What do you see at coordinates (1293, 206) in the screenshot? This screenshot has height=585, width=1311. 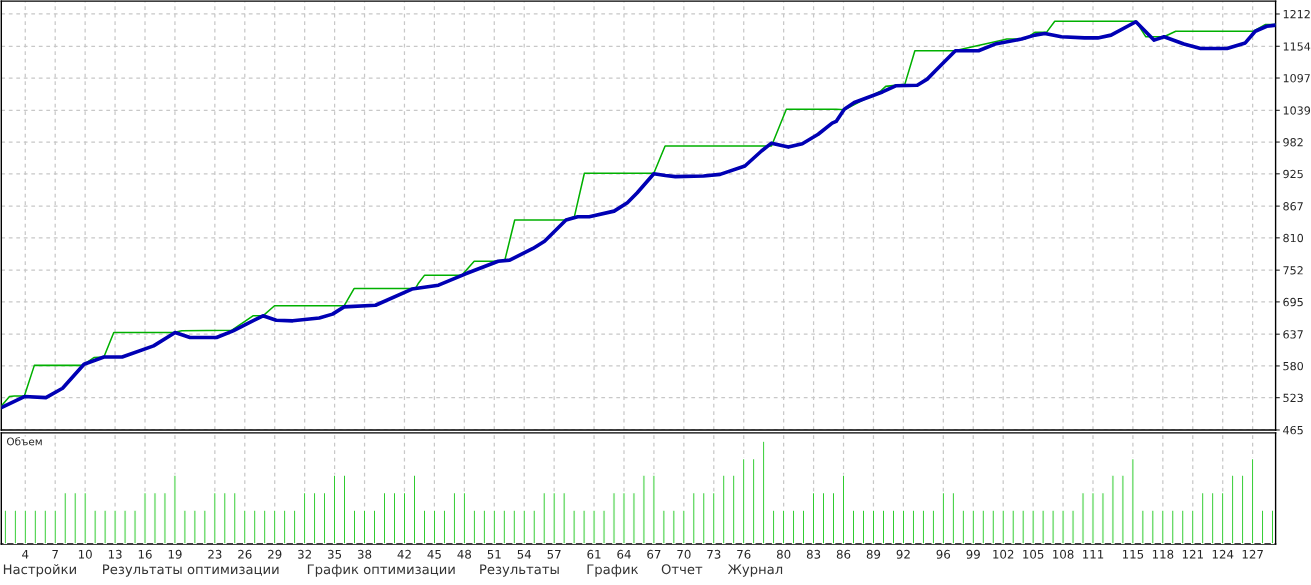 I see `y-tick-label: 867` at bounding box center [1293, 206].